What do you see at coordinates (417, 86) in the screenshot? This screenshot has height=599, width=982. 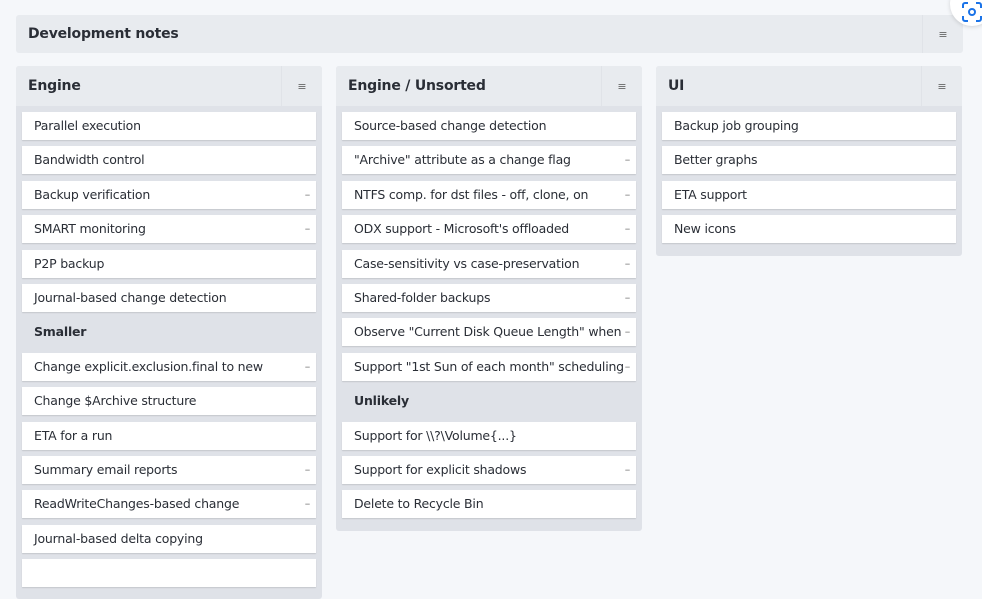 I see `column-title: Engine / Unsorted` at bounding box center [417, 86].